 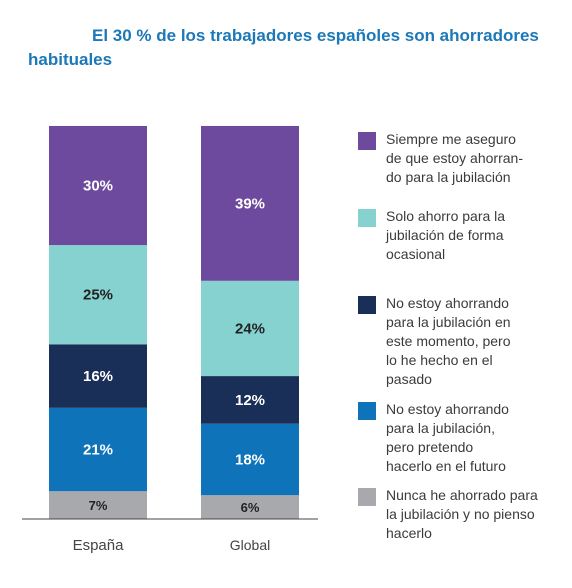 I want to click on bar-segment-españa-2, so click(x=98, y=376).